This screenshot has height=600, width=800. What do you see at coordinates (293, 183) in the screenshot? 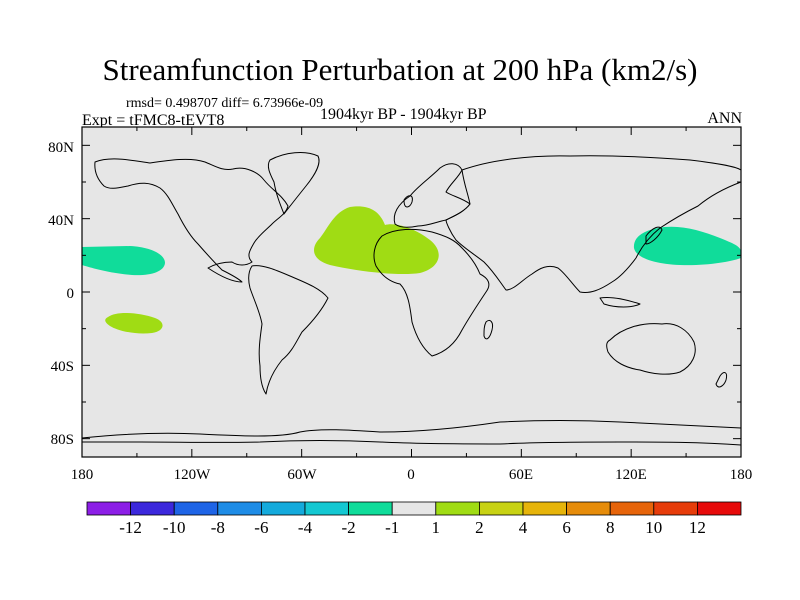
I see `coast-greenland` at bounding box center [293, 183].